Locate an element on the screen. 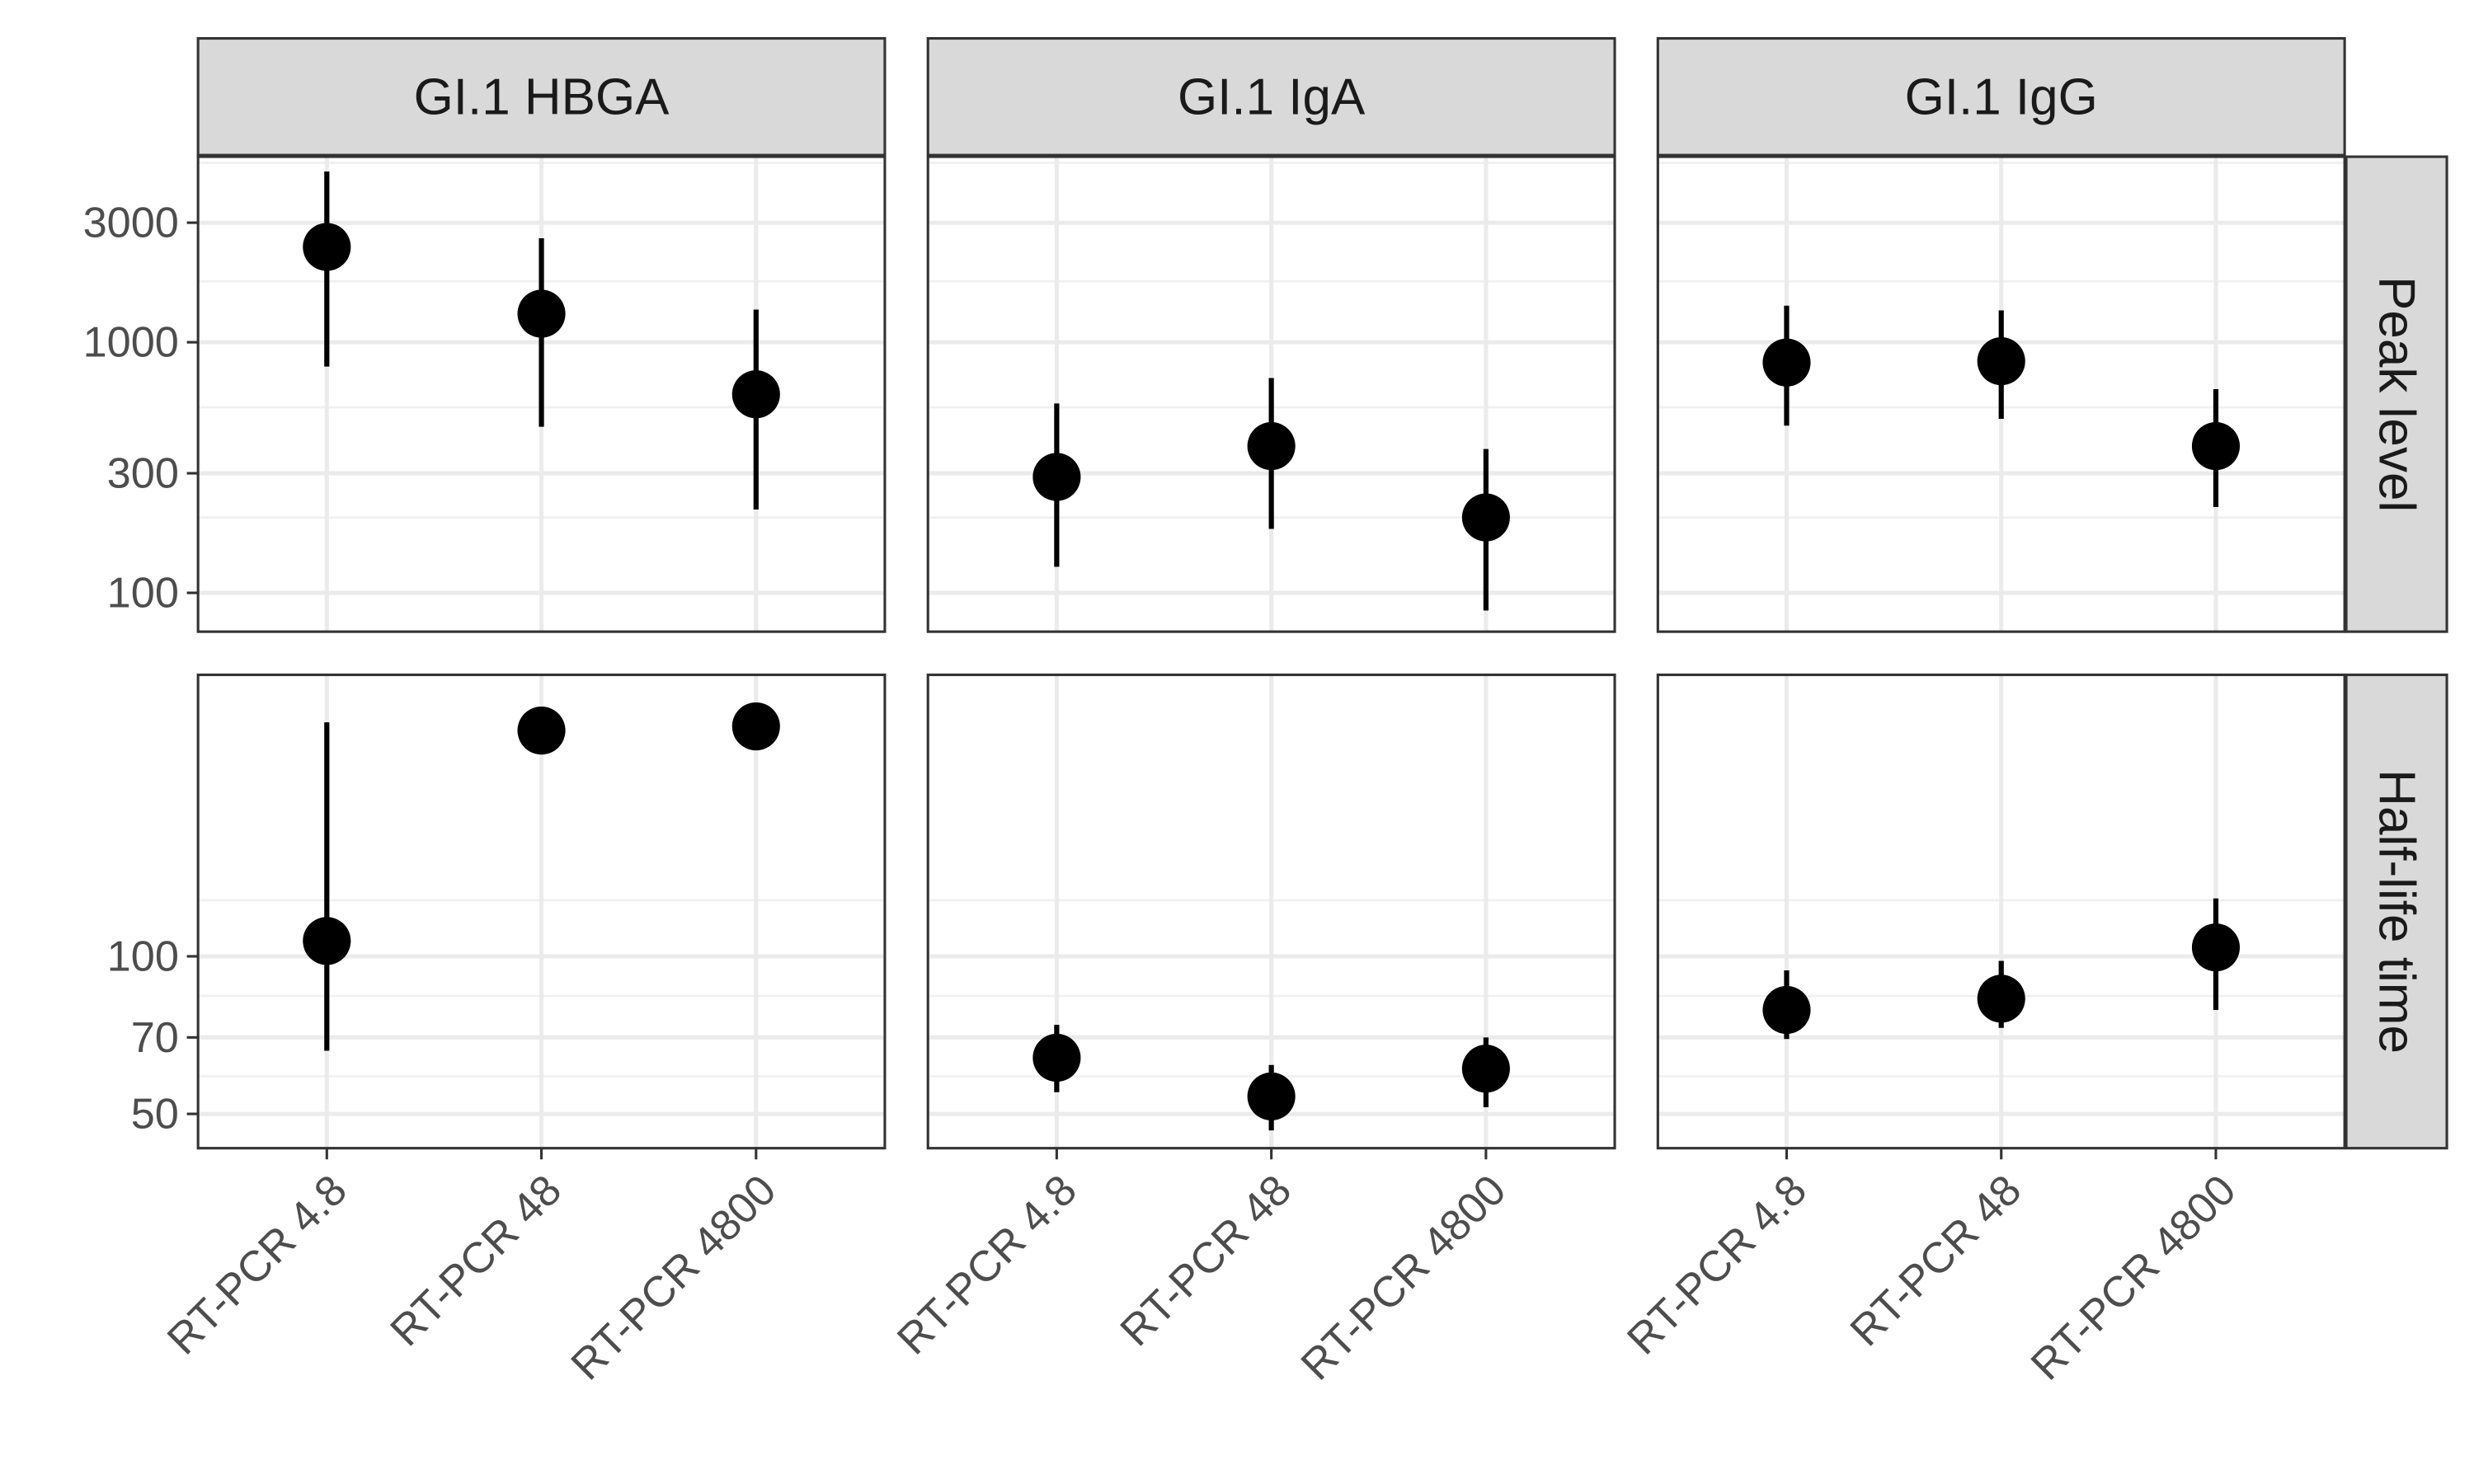 Image resolution: width=2474 pixels, height=1484 pixels. facet-strip-gi-1-iga is located at coordinates (1271, 97).